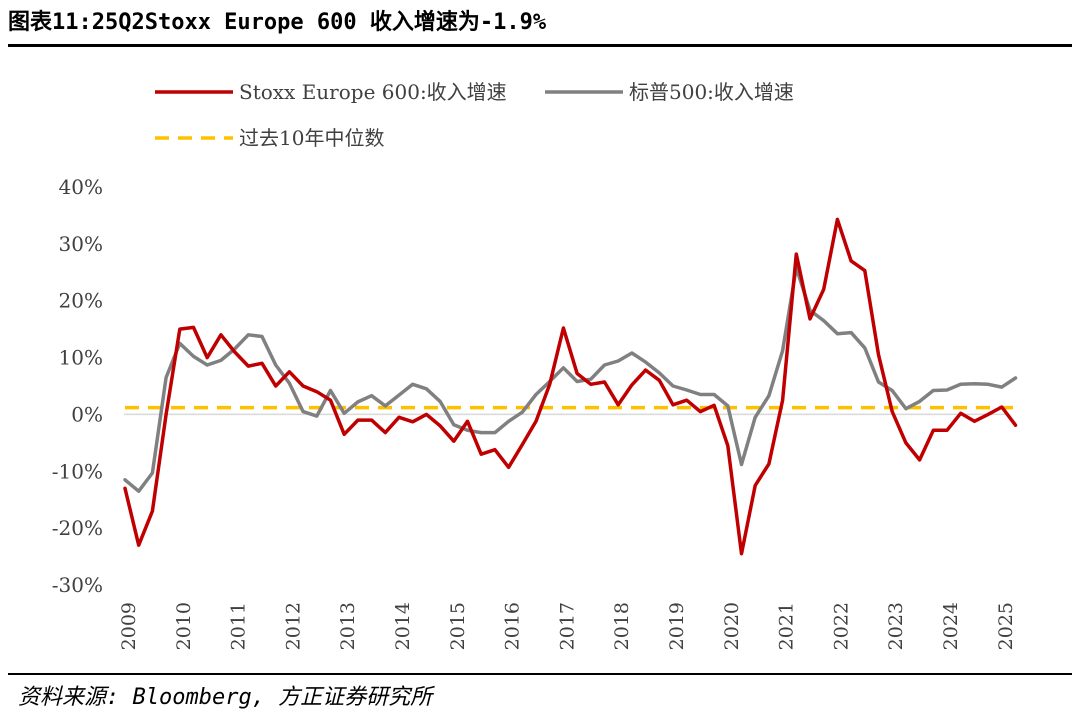 The height and width of the screenshot is (721, 1080). Describe the element at coordinates (540, 45) in the screenshot. I see `title-divider` at that location.